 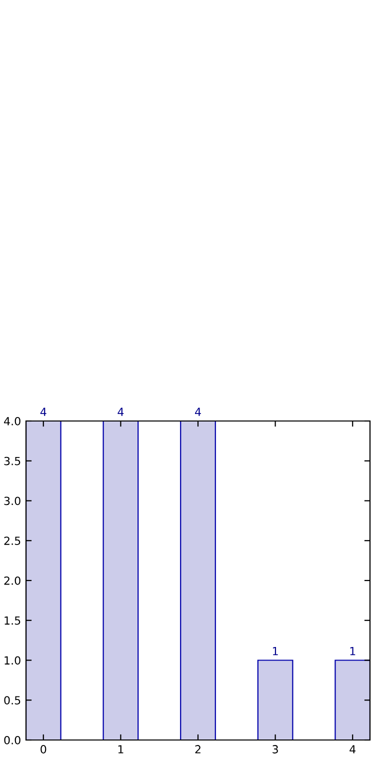 I want to click on x-tick-label: 0, so click(x=43, y=749).